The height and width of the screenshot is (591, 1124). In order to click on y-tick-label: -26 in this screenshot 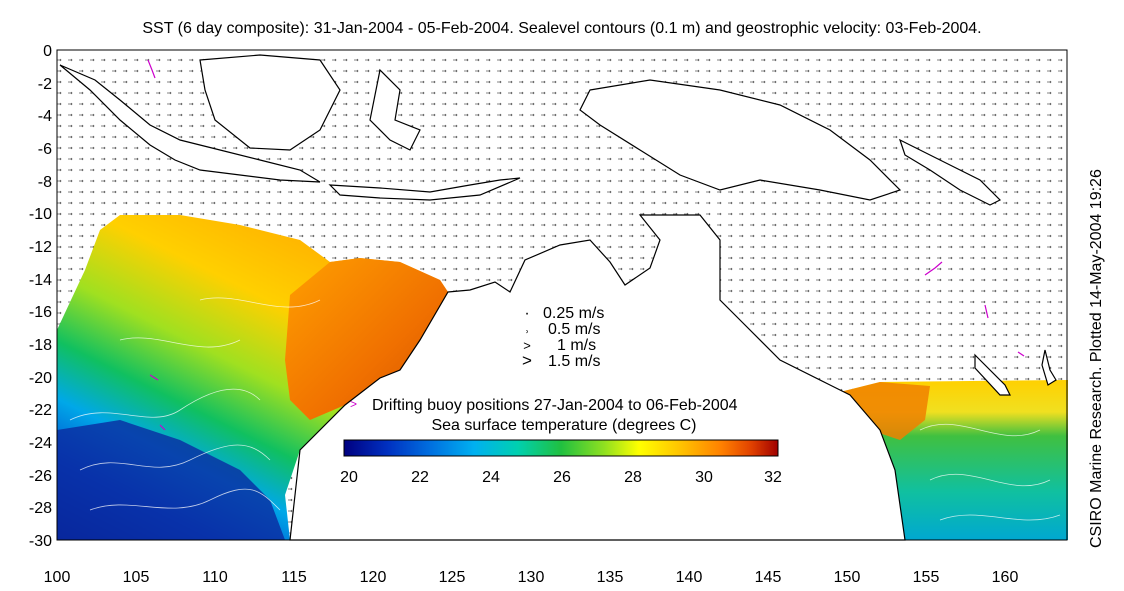, I will do `click(40, 476)`.